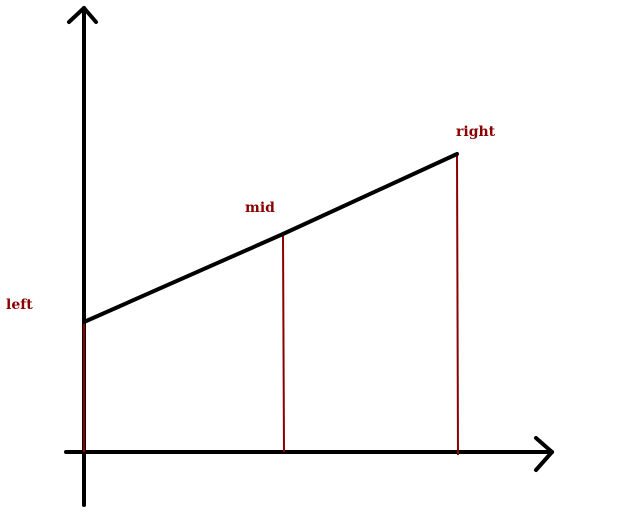  Describe the element at coordinates (476, 132) in the screenshot. I see `right-label: right` at that location.